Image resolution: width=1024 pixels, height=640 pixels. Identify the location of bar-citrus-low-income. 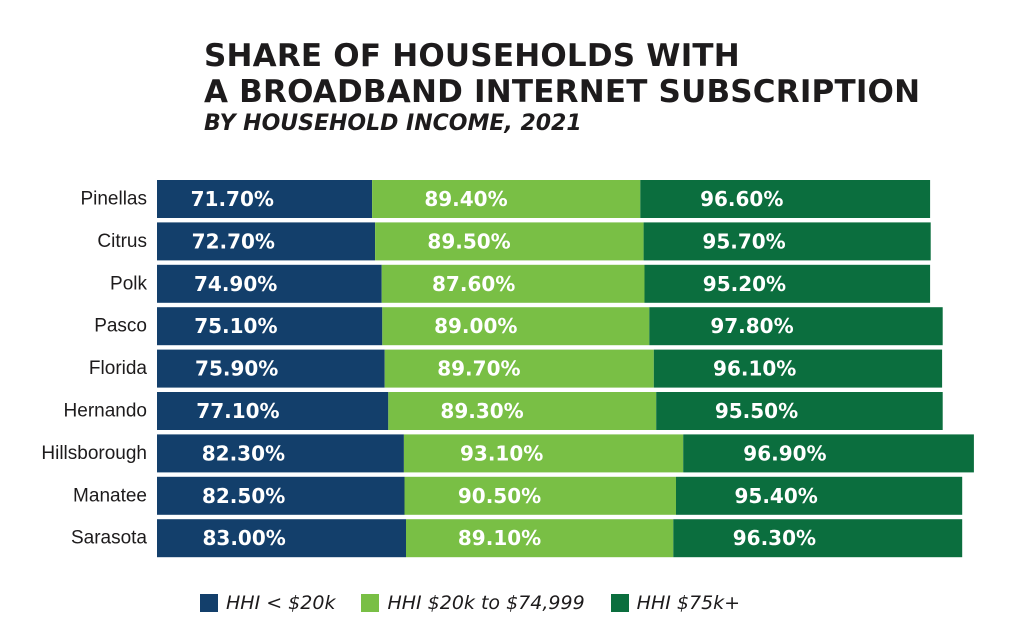
(266, 241).